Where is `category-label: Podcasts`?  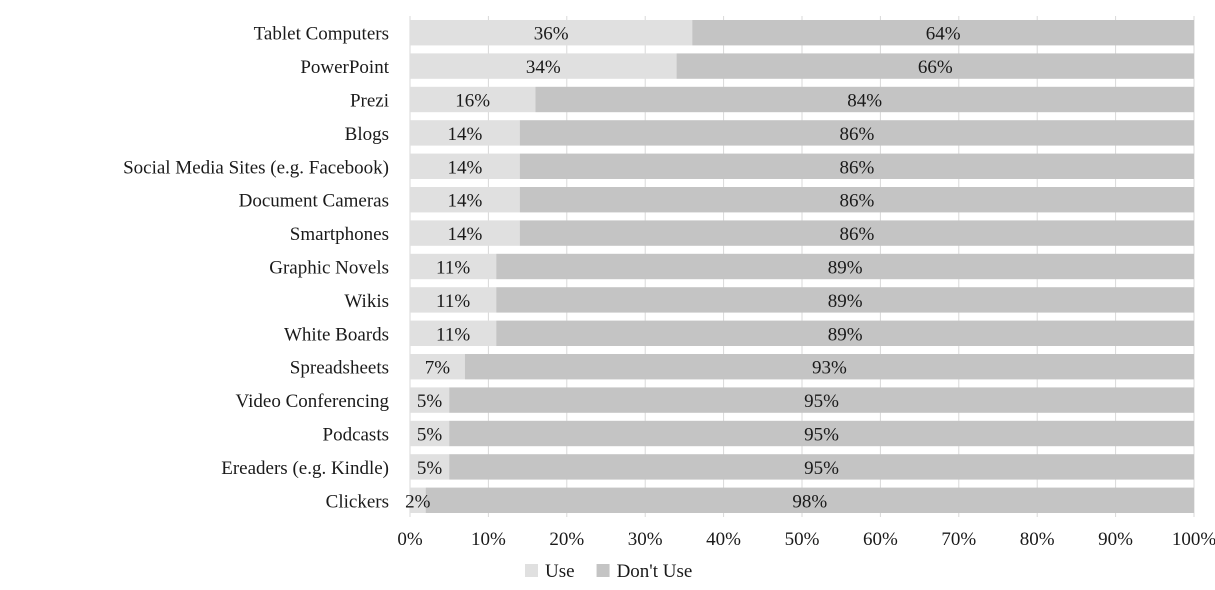 category-label: Podcasts is located at coordinates (356, 435).